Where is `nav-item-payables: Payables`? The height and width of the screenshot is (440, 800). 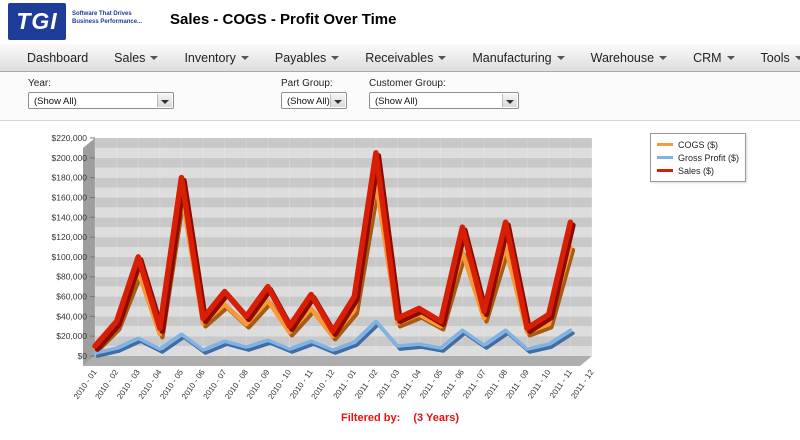 nav-item-payables: Payables is located at coordinates (307, 58).